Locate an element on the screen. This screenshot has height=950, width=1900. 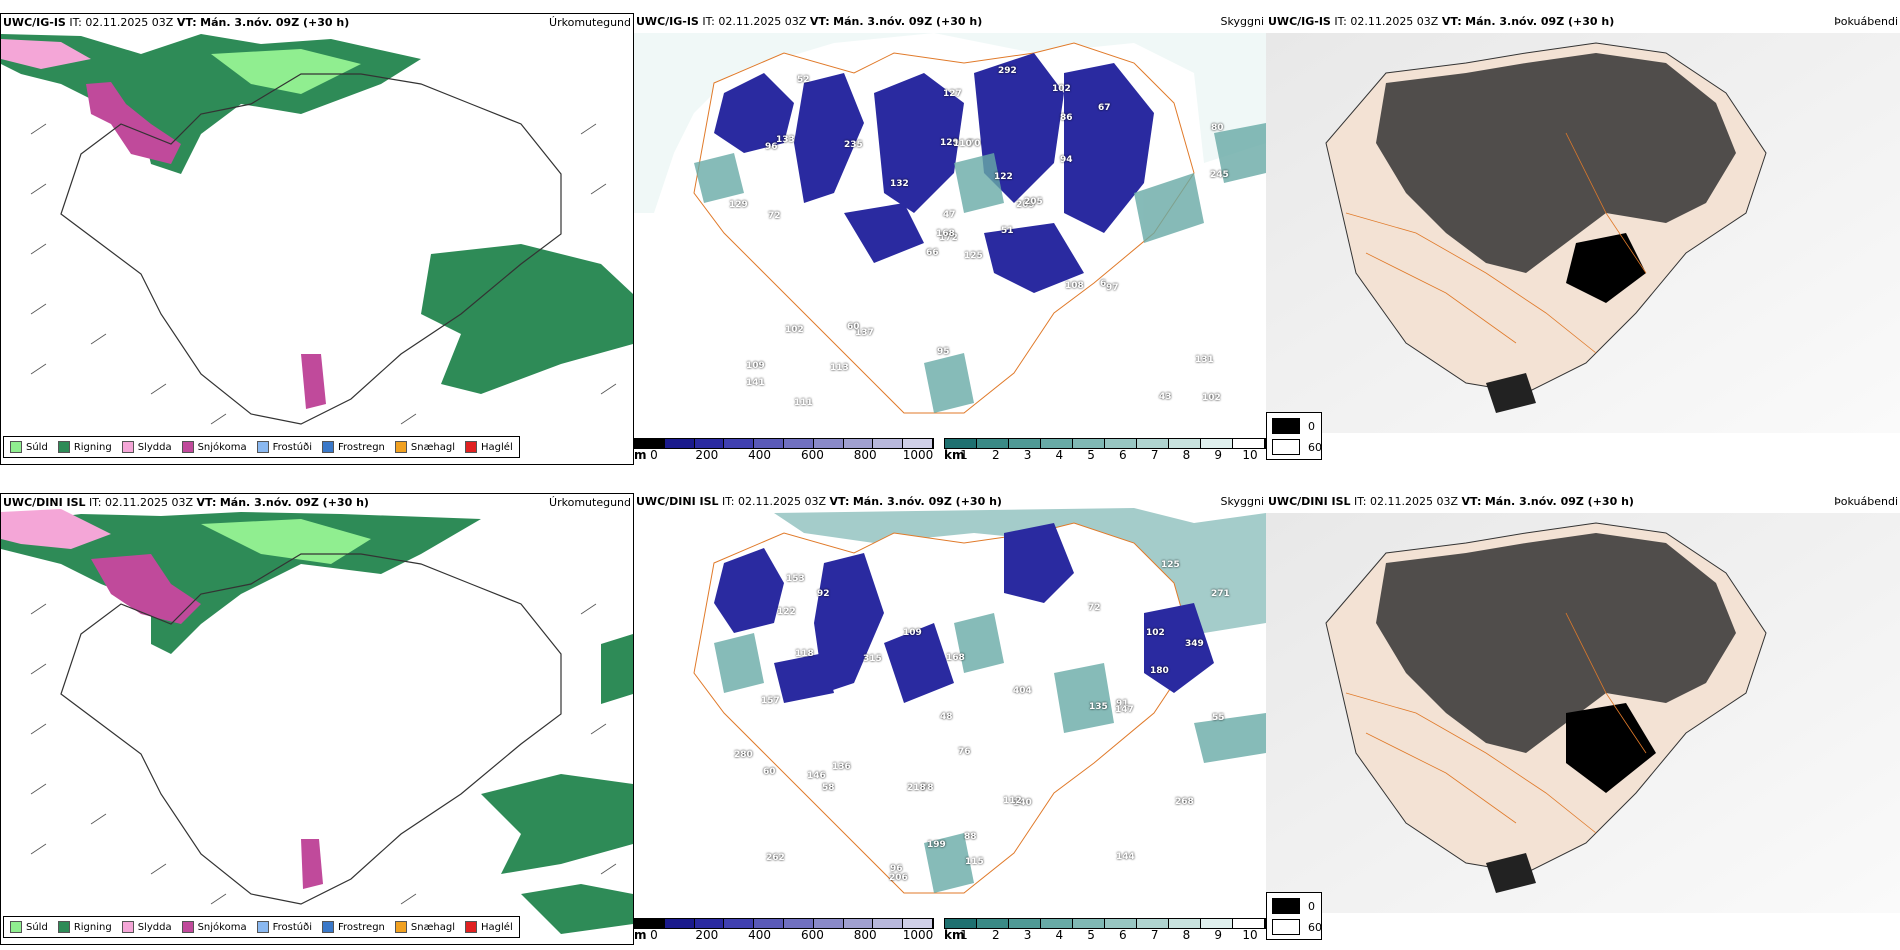
cloud-base-value: 245 is located at coordinates (1219, 175).